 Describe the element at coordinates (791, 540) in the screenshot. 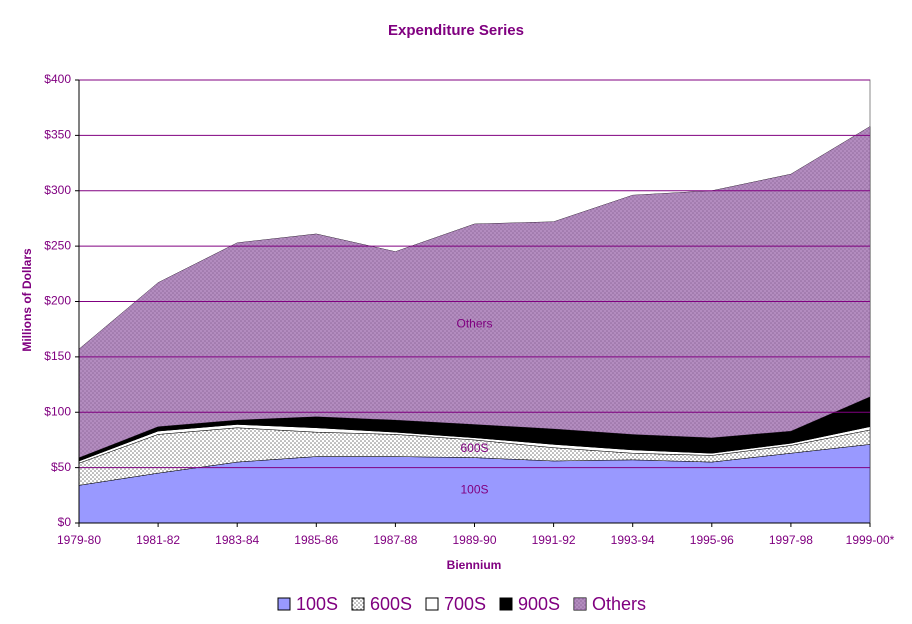

I see `x-tick-label: 1997-98` at that location.